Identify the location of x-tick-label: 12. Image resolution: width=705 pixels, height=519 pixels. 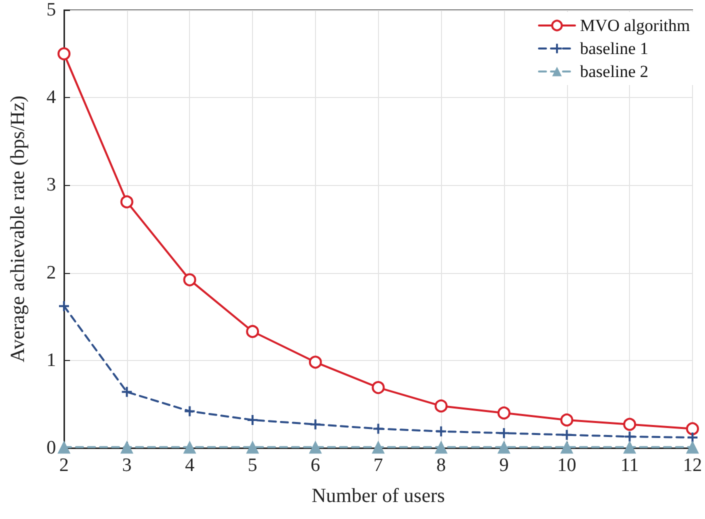
(692, 465).